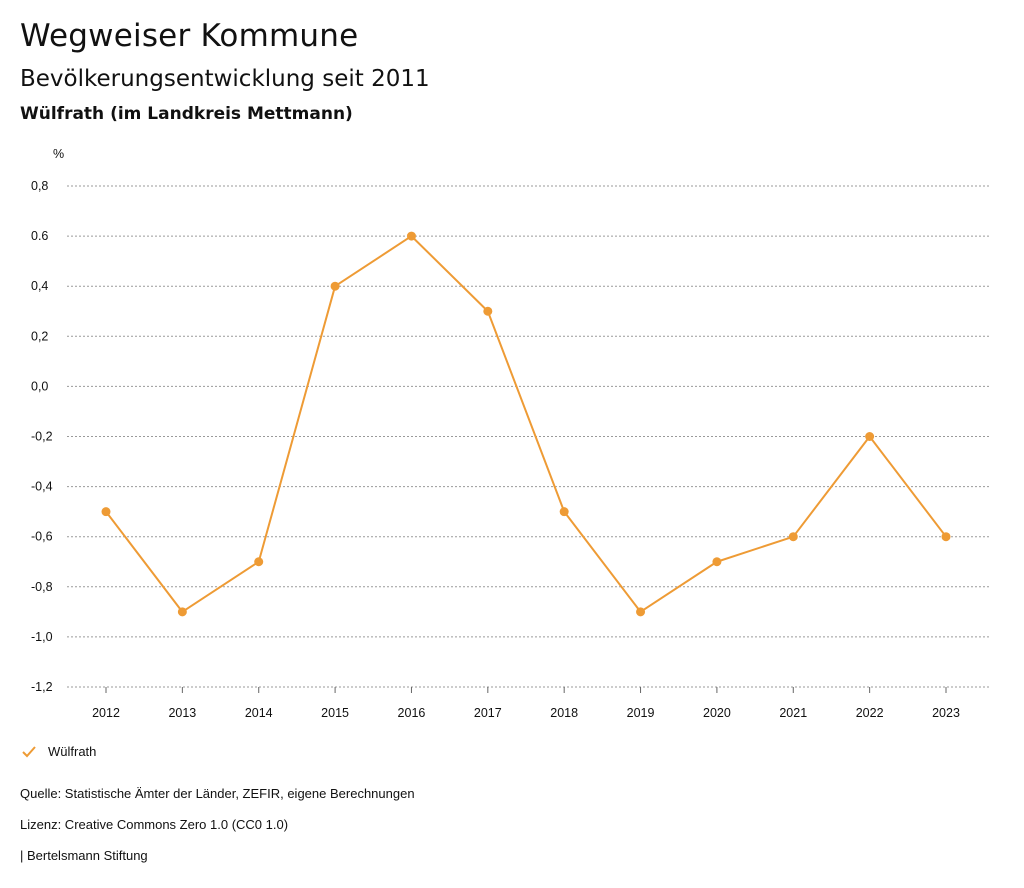 This screenshot has width=1024, height=888. Describe the element at coordinates (225, 79) in the screenshot. I see `chart-subtitle: Bevölkerungsentwicklung seit 2011` at that location.